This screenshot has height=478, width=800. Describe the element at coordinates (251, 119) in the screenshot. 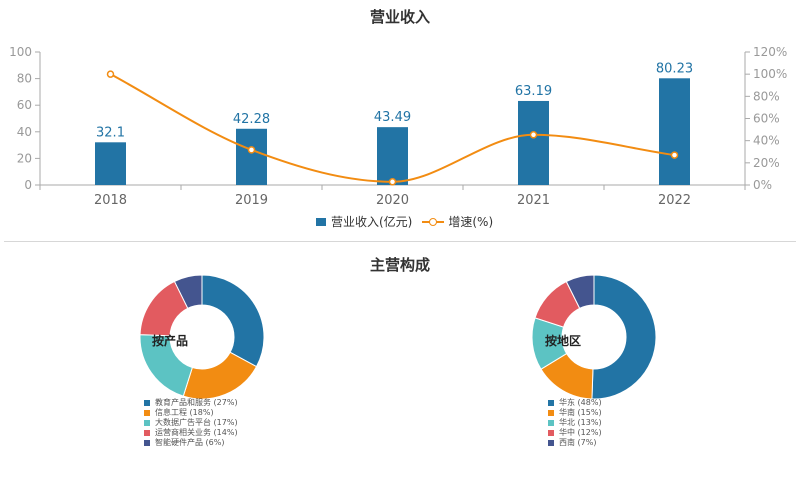

I see `revenue-bar-label: 42.28` at that location.